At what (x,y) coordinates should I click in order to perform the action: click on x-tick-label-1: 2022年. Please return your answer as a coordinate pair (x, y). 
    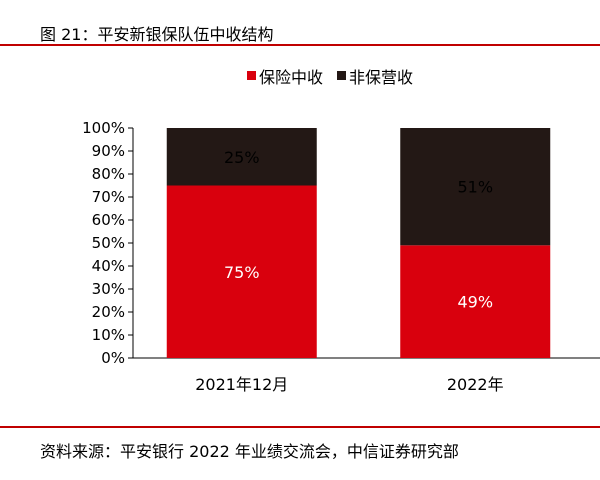
    Looking at the image, I should click on (475, 384).